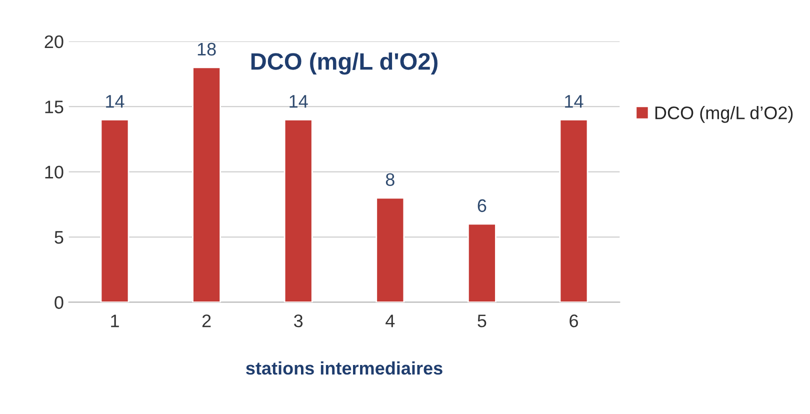 This screenshot has height=414, width=810. Describe the element at coordinates (390, 179) in the screenshot. I see `data-label: 8` at that location.